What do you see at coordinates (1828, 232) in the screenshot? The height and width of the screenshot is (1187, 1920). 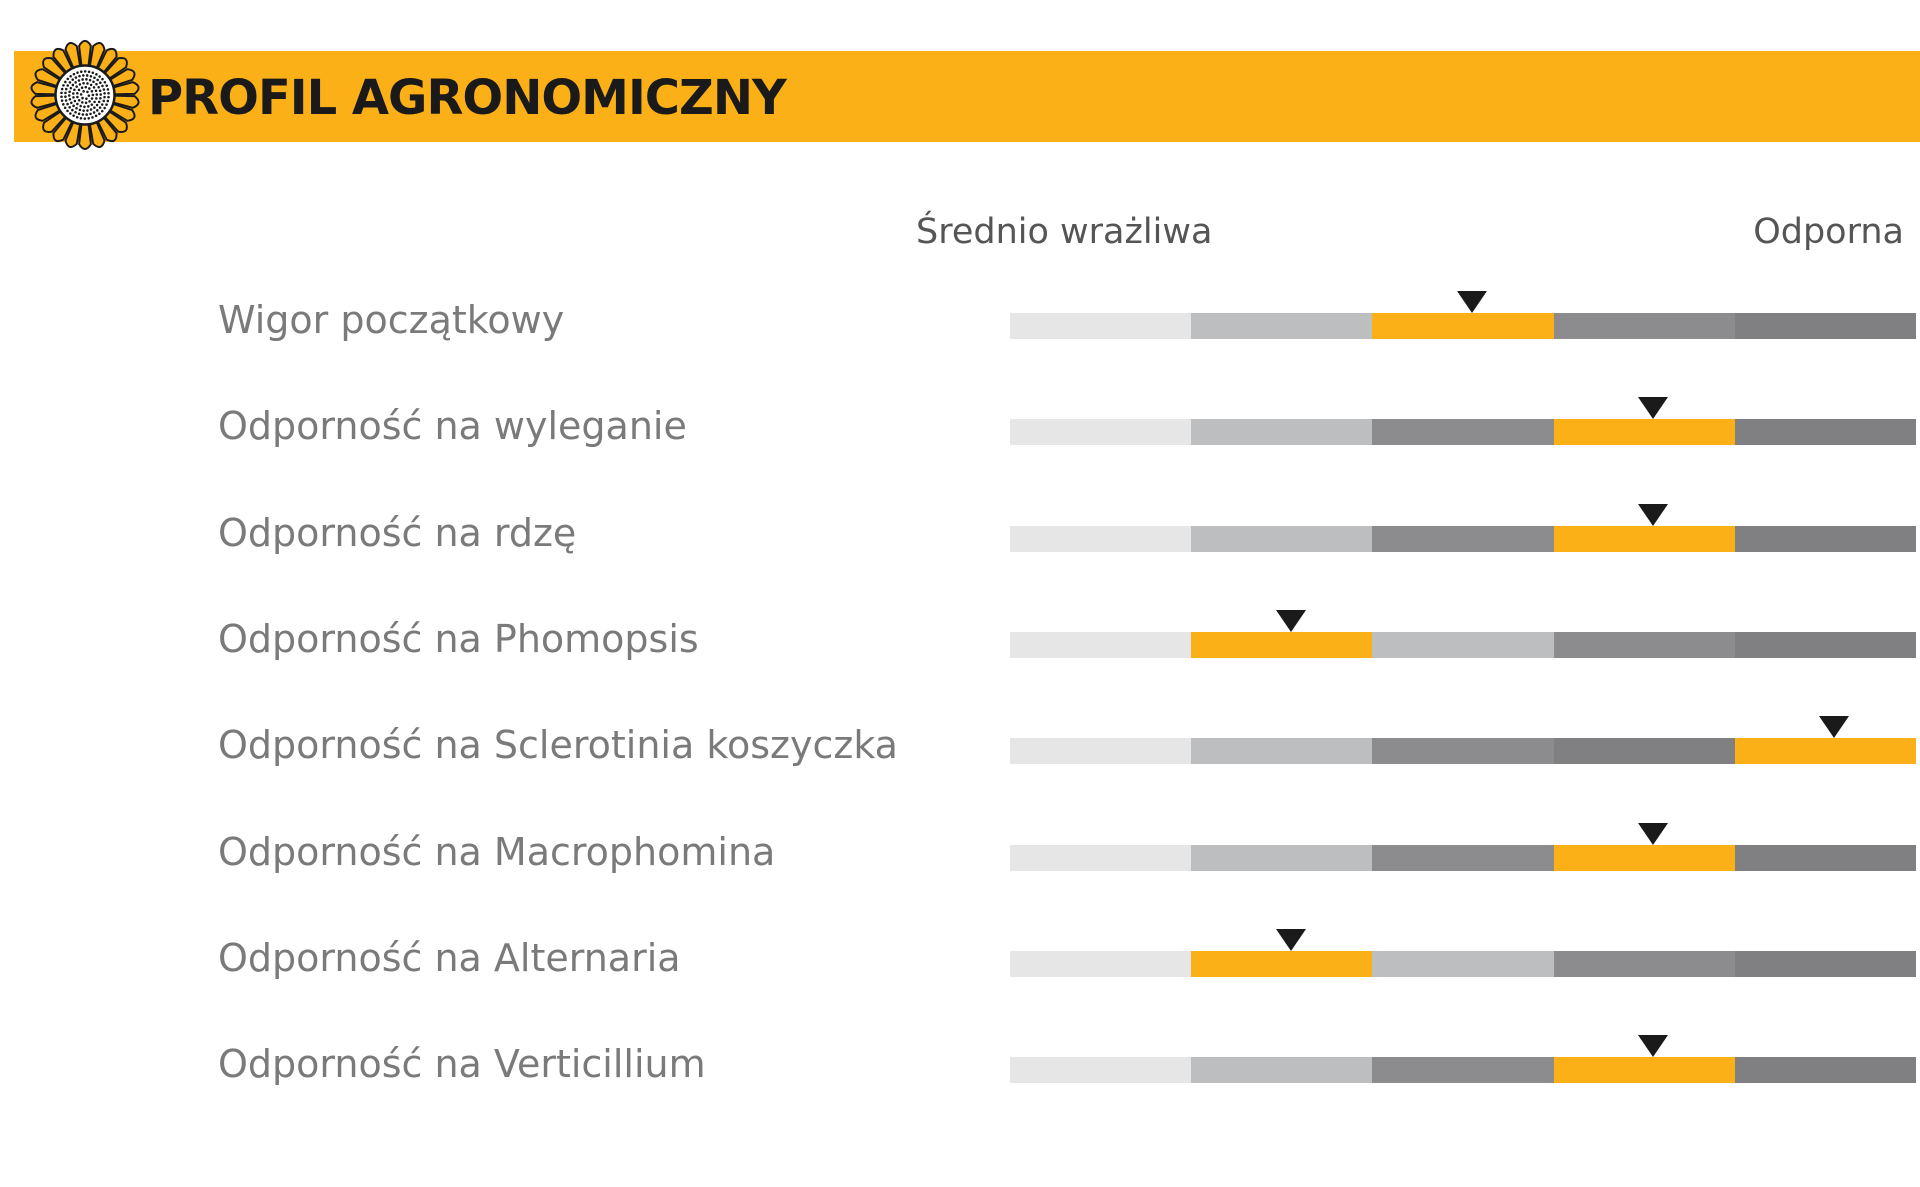 I see `scale-high-label: Odporna` at bounding box center [1828, 232].